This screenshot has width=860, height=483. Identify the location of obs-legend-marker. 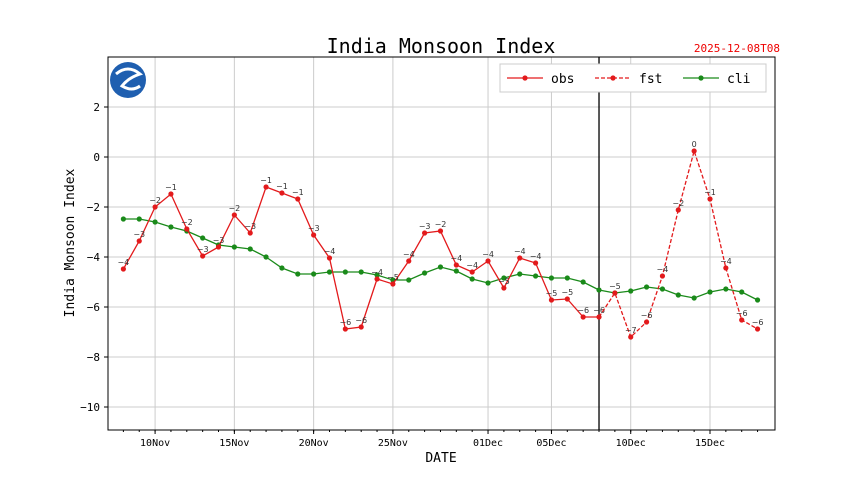
(525, 78).